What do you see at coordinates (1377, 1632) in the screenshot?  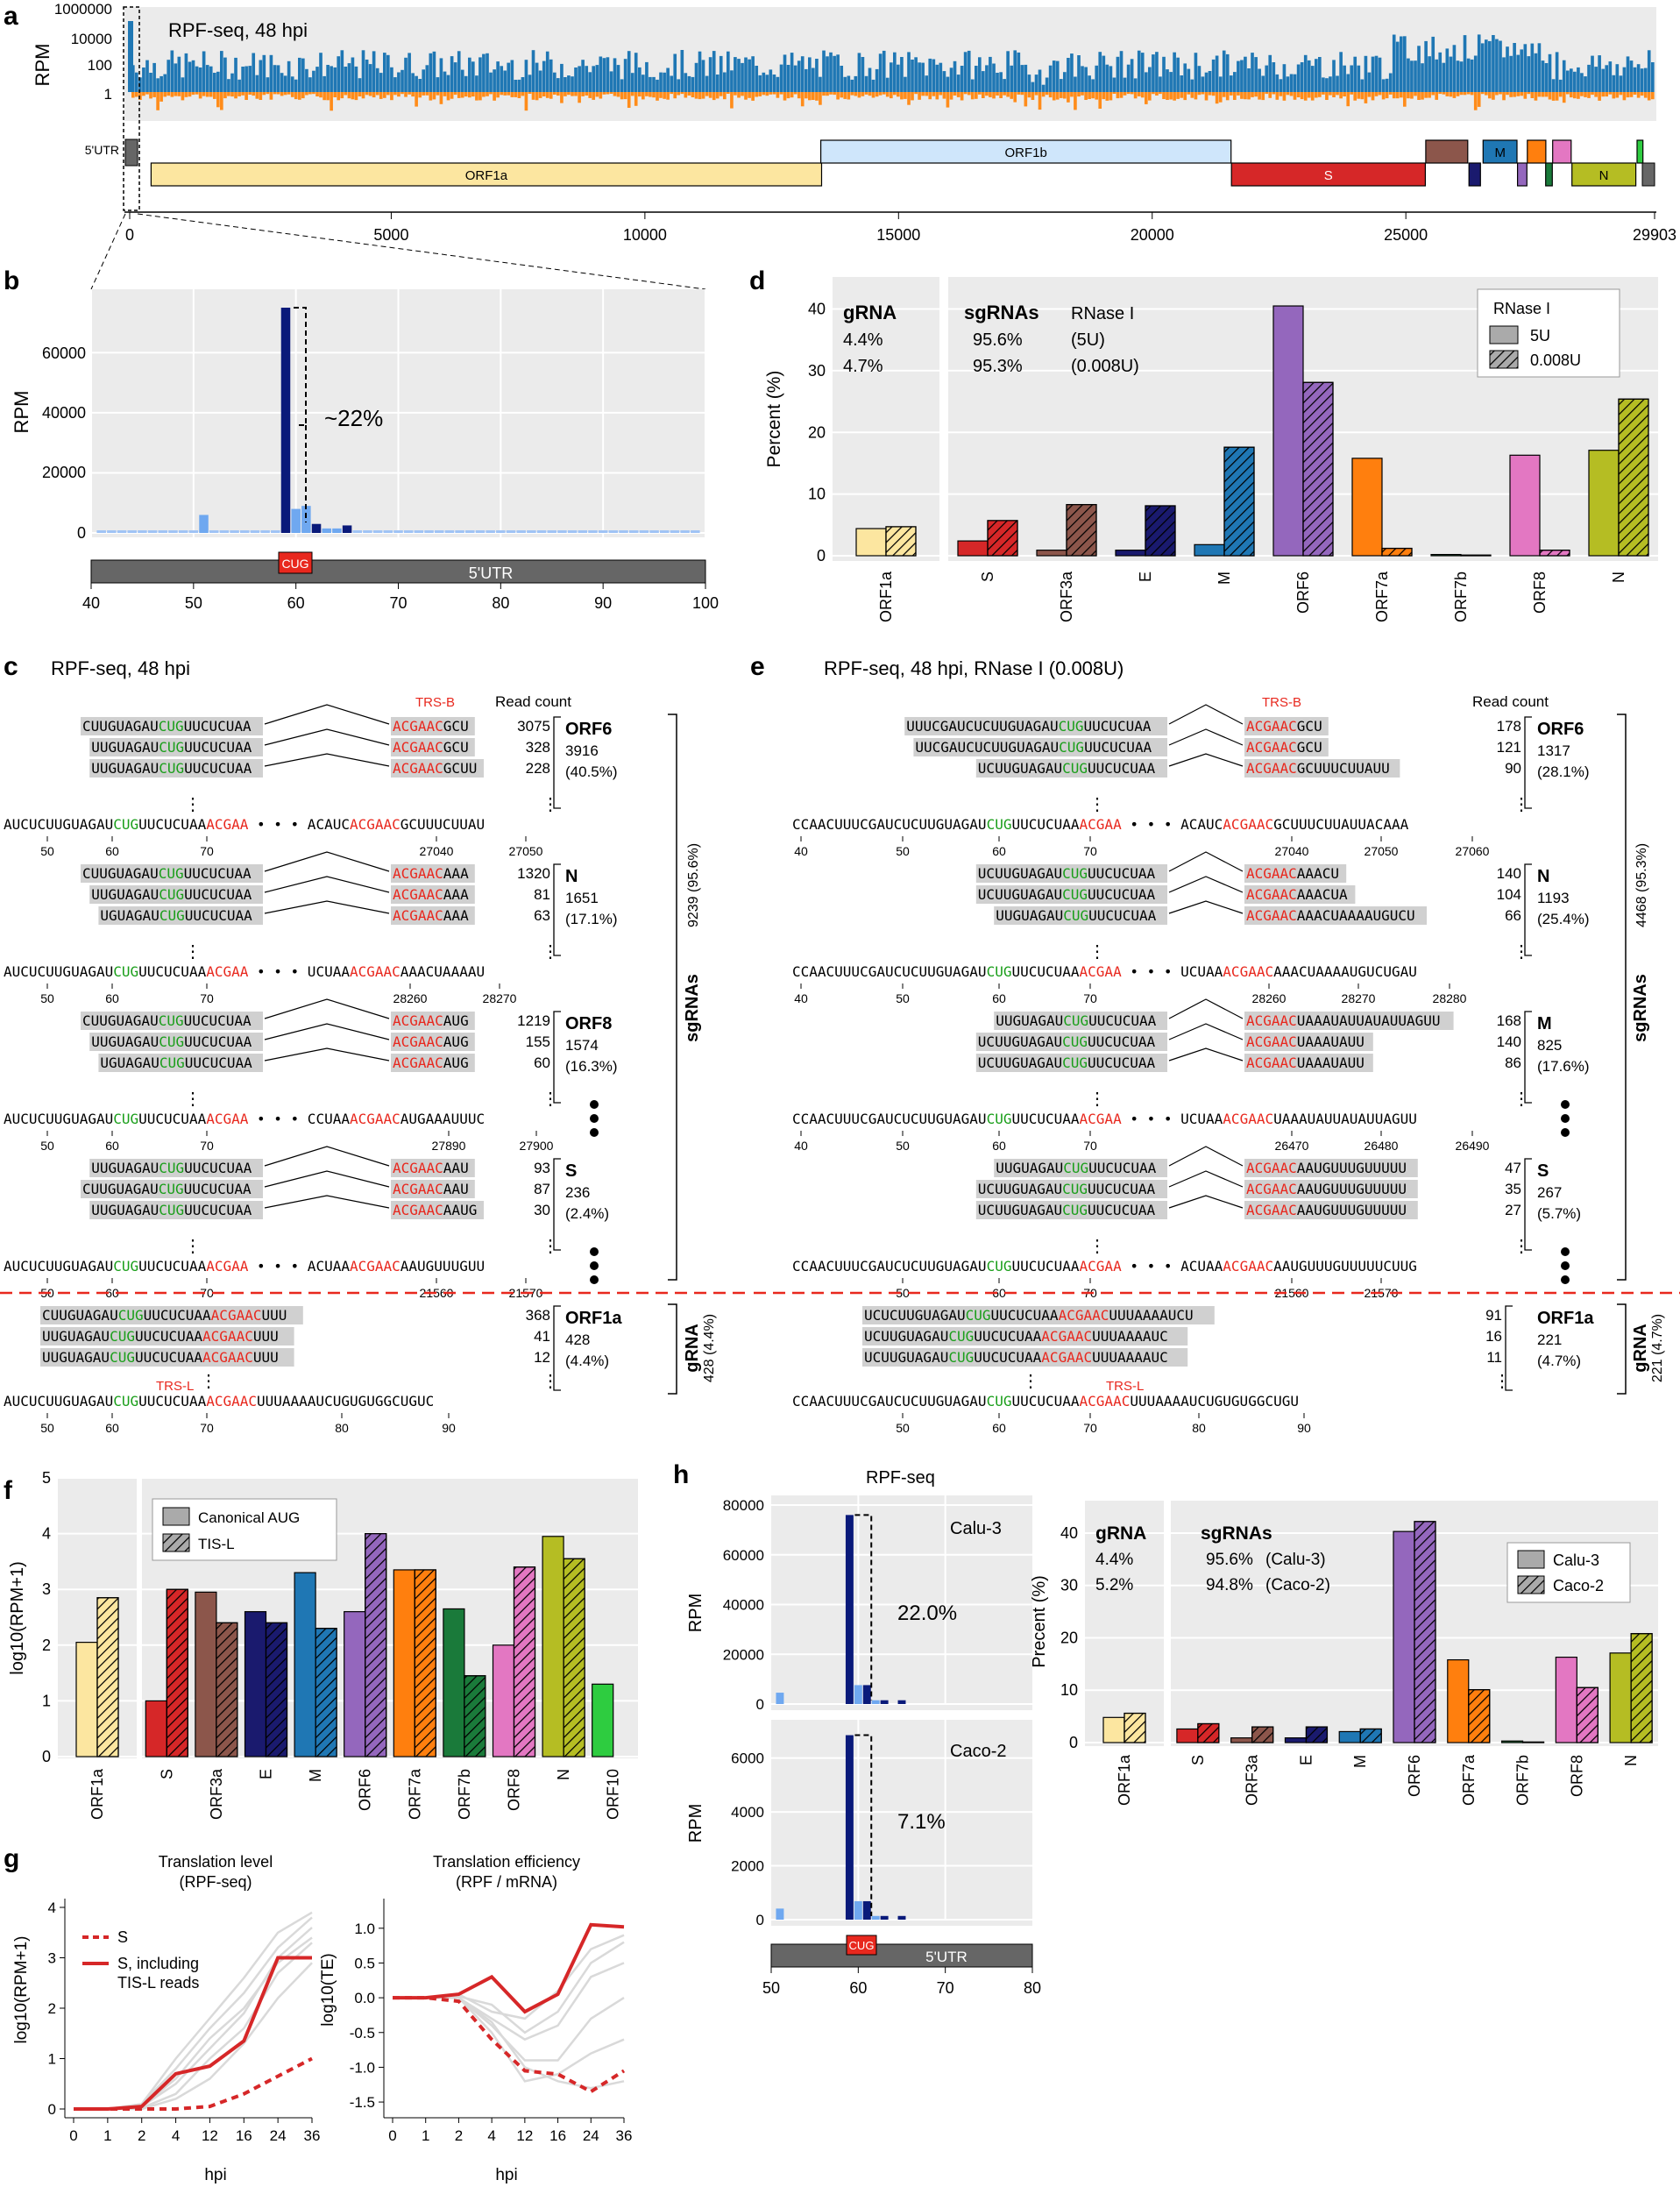 I see `h-right-bars` at bounding box center [1377, 1632].